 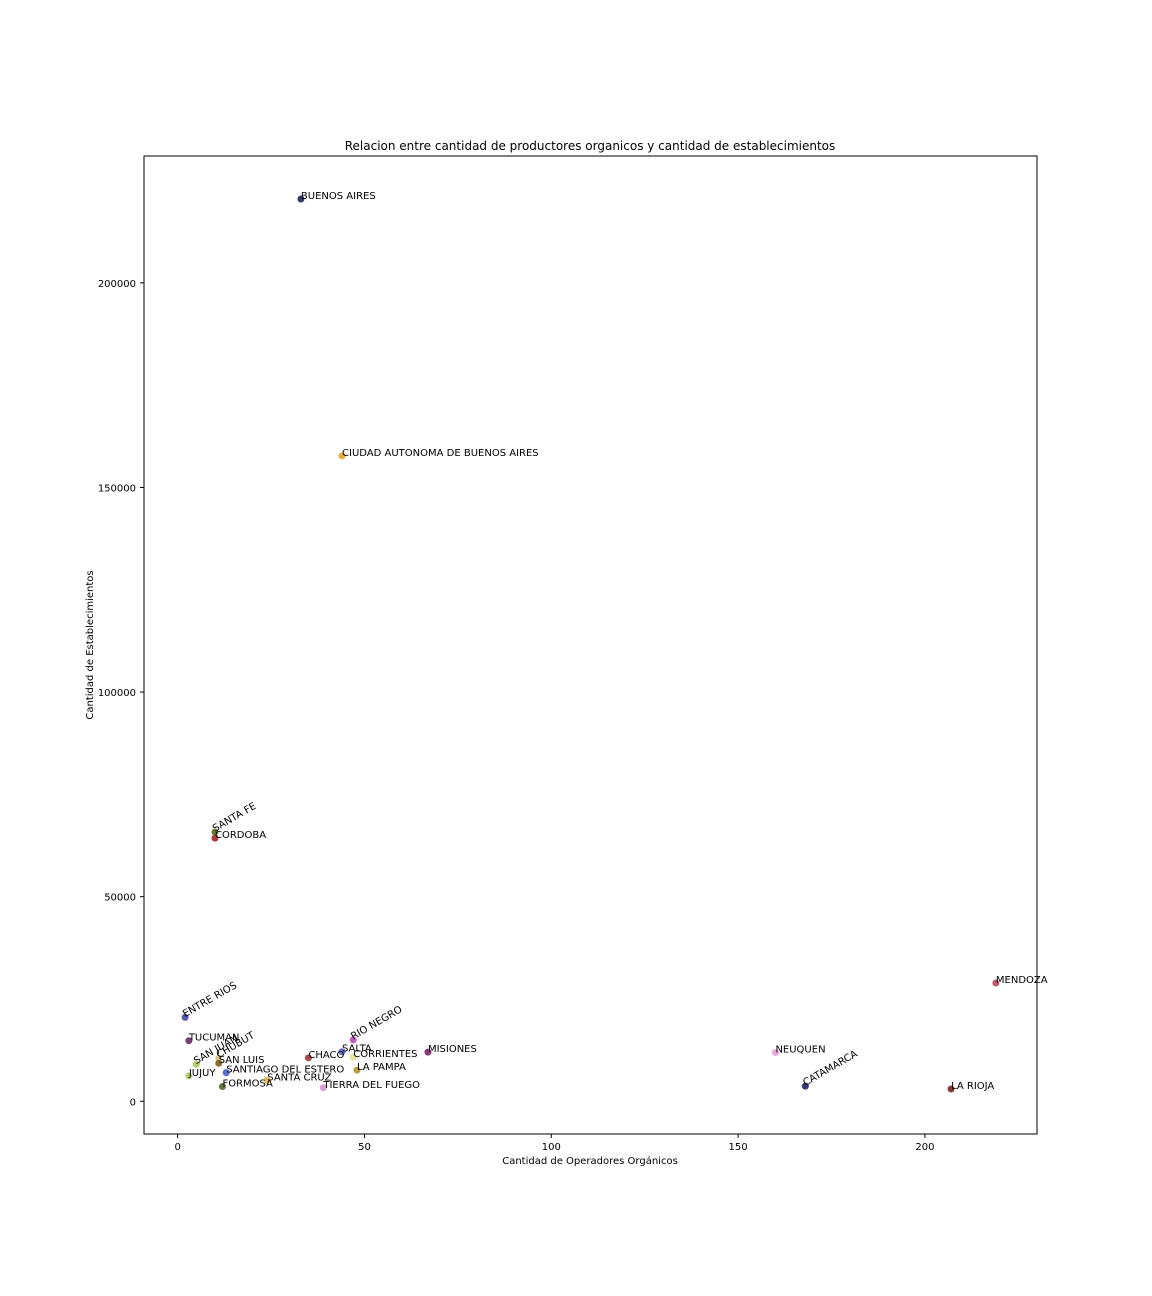 I want to click on point-label: SALTA, so click(x=357, y=1049).